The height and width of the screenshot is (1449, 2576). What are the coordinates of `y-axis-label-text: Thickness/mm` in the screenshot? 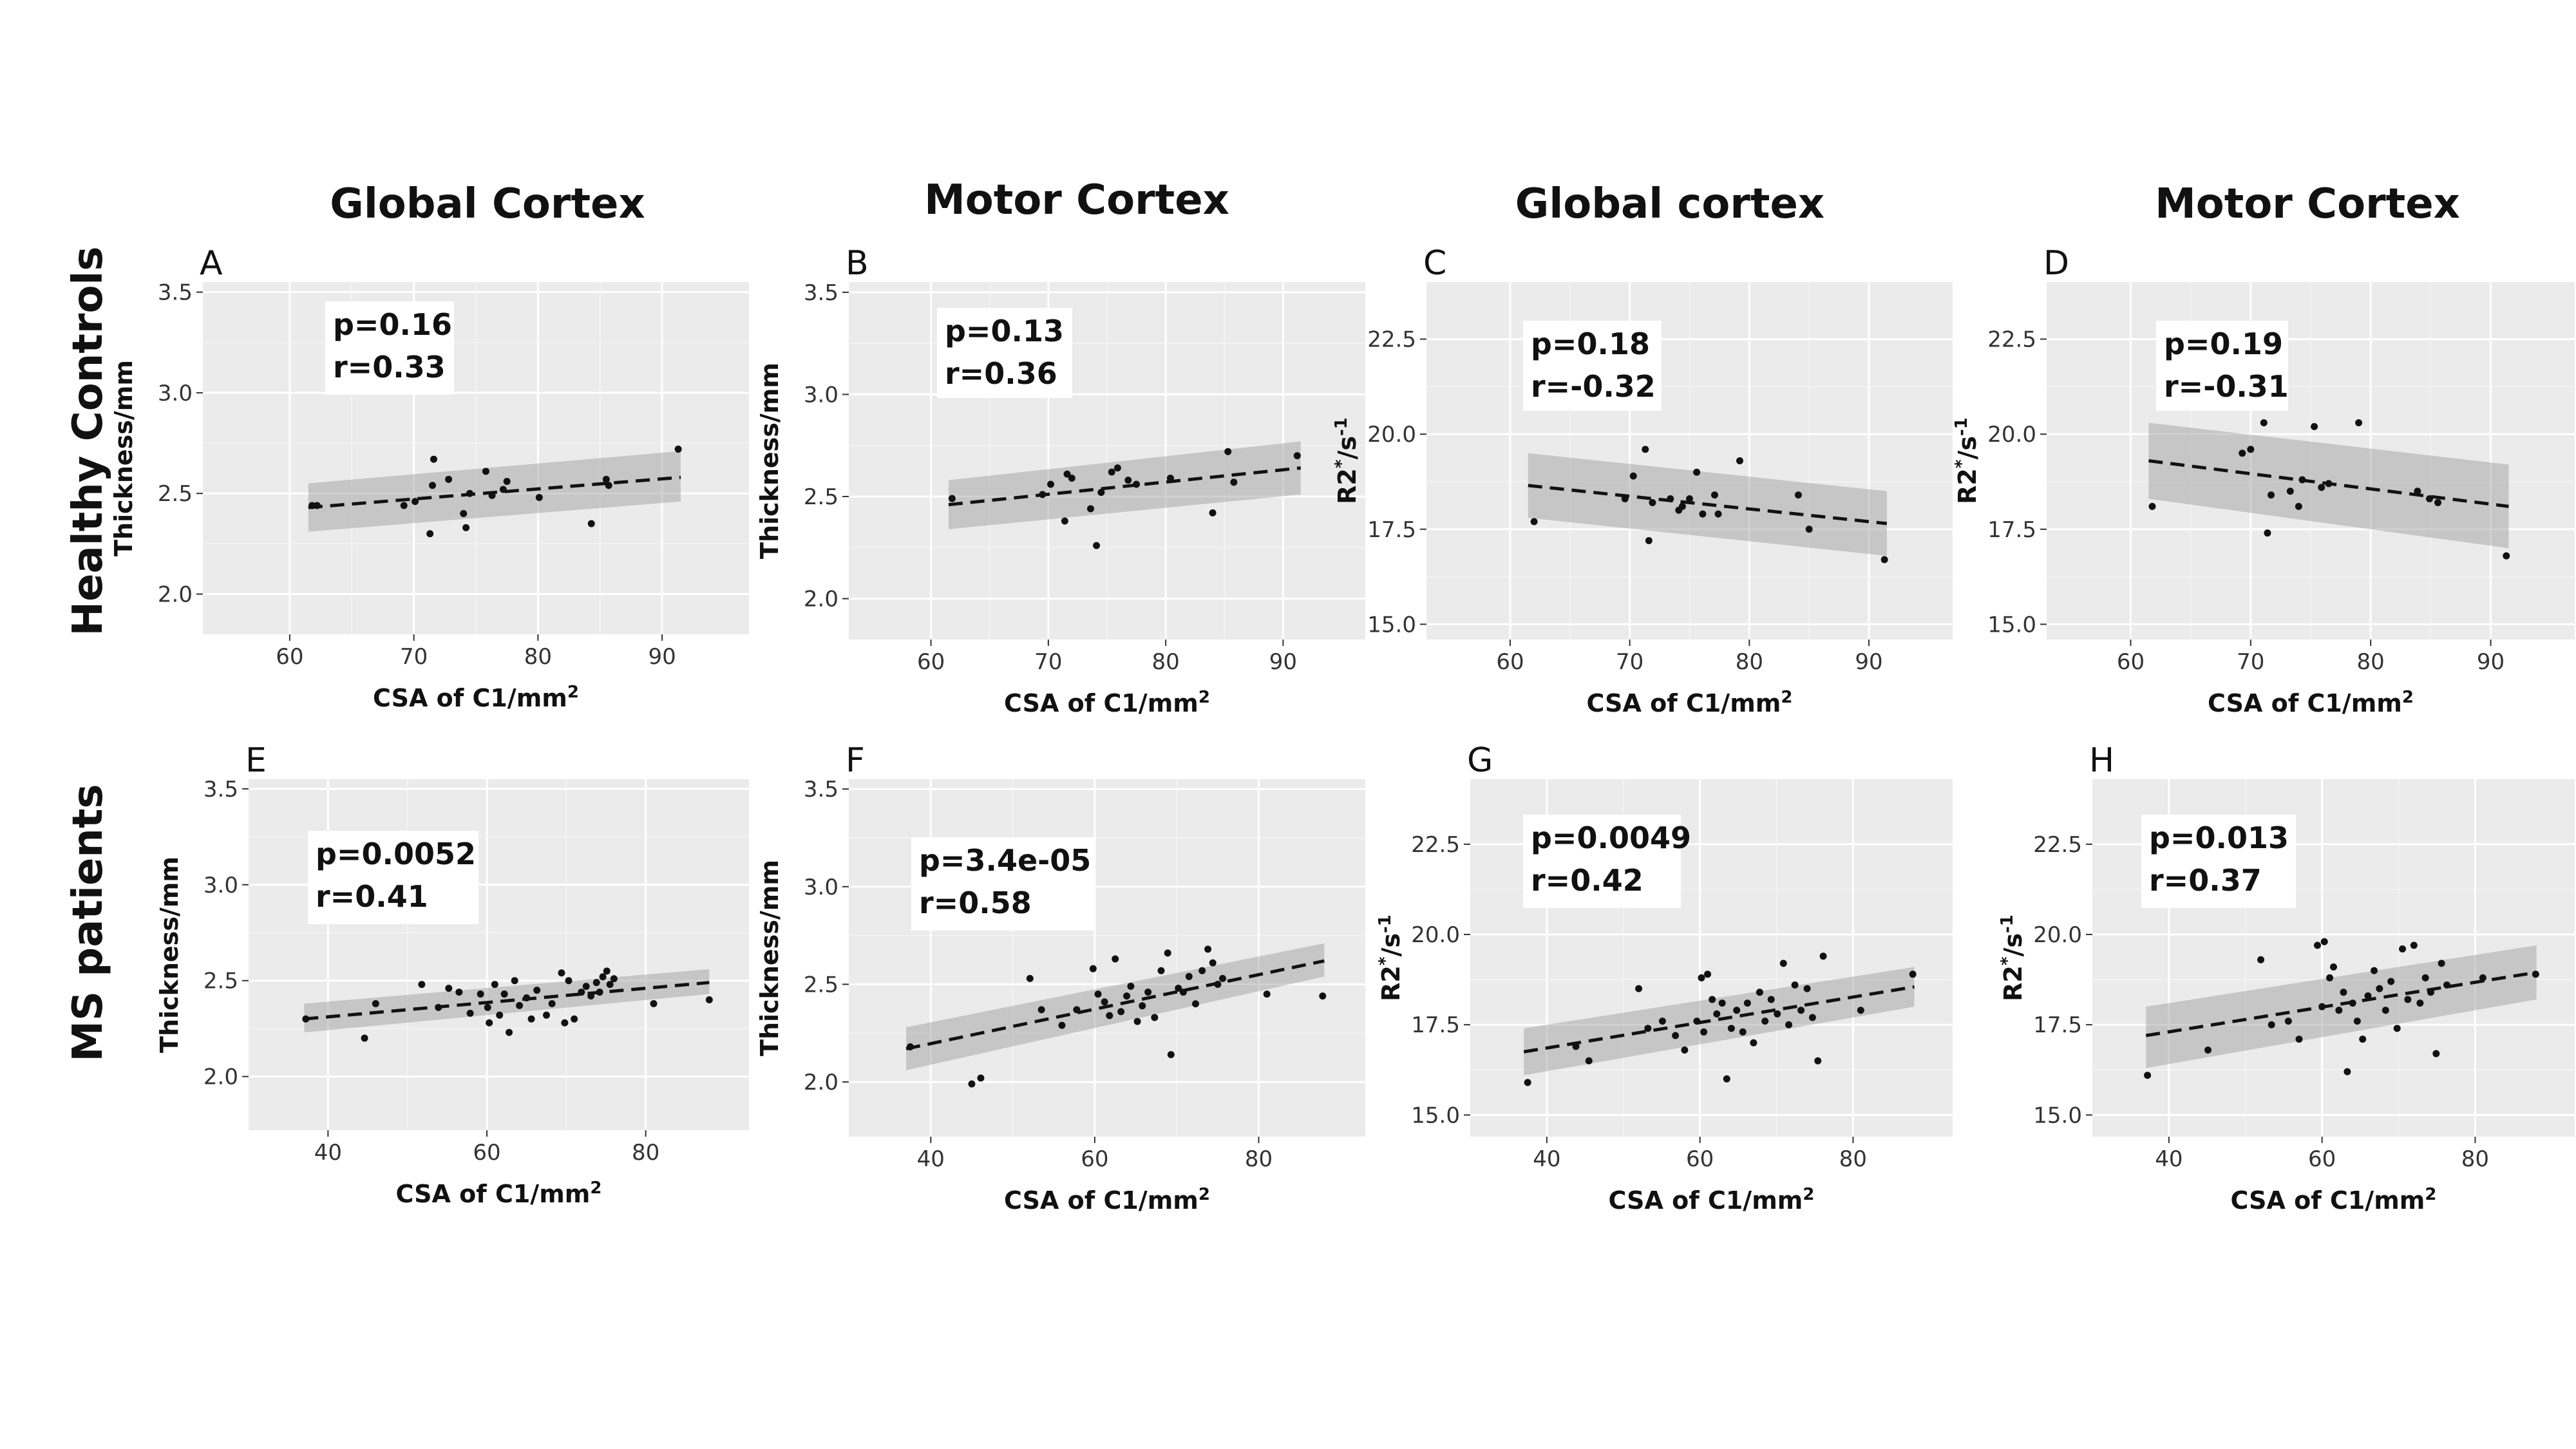 It's located at (770, 958).